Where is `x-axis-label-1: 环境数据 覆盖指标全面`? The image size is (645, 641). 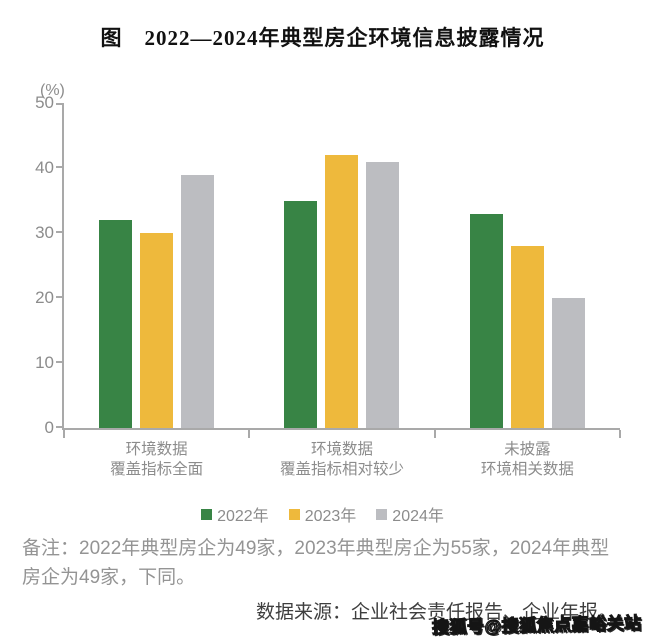 x-axis-label-1: 环境数据 覆盖指标全面 is located at coordinates (157, 459).